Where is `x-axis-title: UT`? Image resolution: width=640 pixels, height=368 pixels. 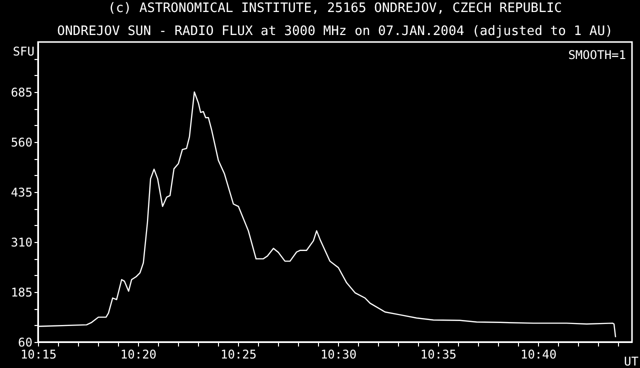 x-axis-title: UT is located at coordinates (631, 361).